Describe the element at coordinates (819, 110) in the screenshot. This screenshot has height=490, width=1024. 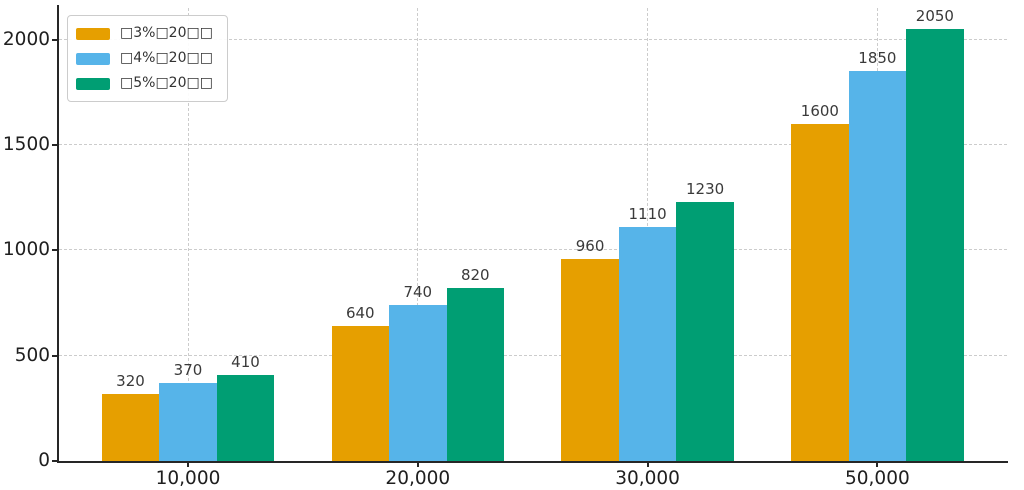
I see `bar-value-label: 1600` at that location.